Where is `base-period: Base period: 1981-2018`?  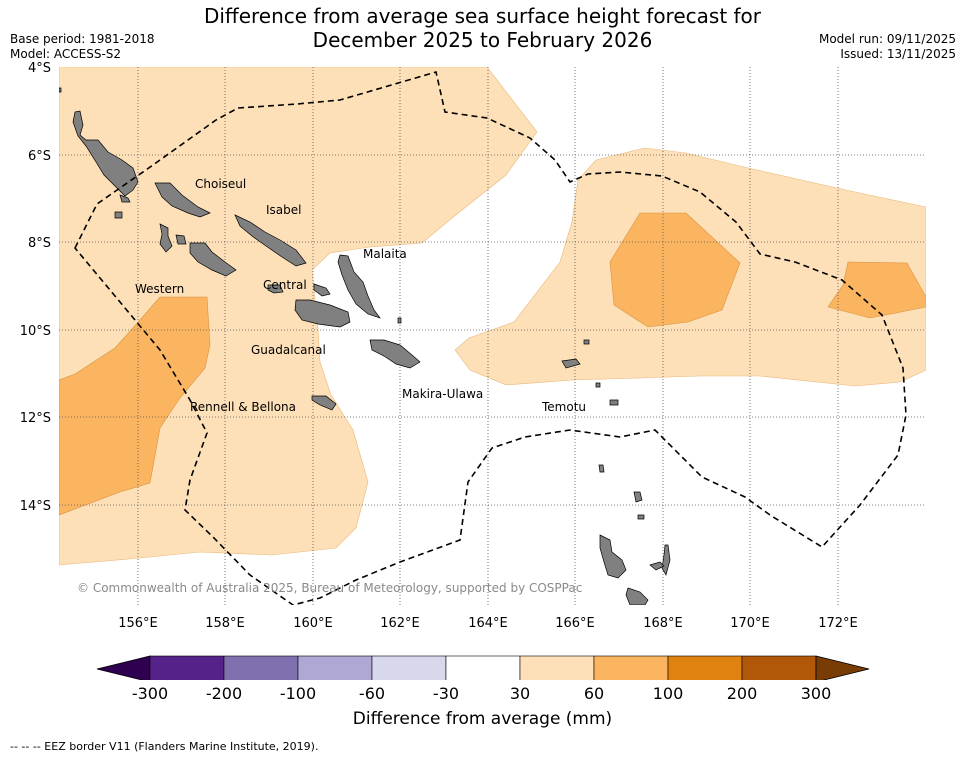 base-period: Base period: 1981-2018 is located at coordinates (82, 39).